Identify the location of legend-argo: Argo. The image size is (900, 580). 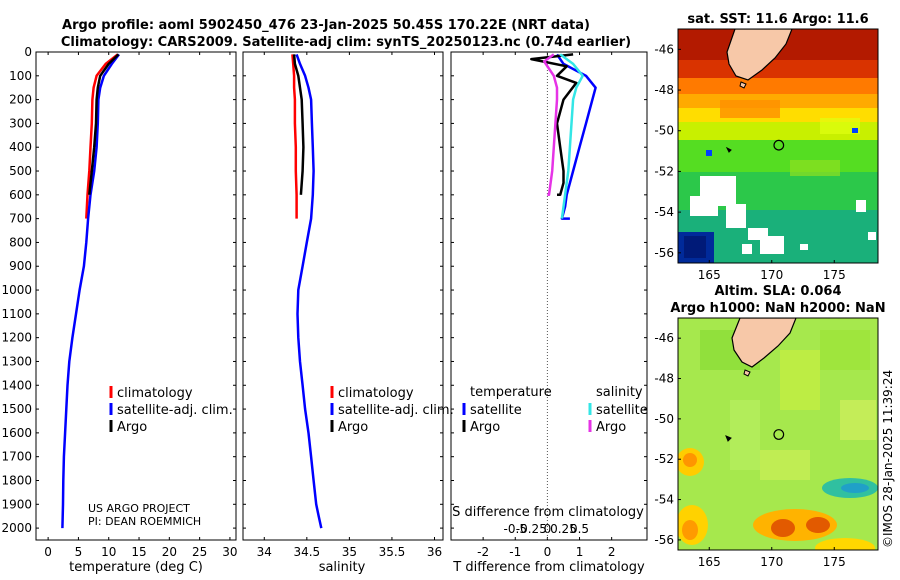
(132, 427).